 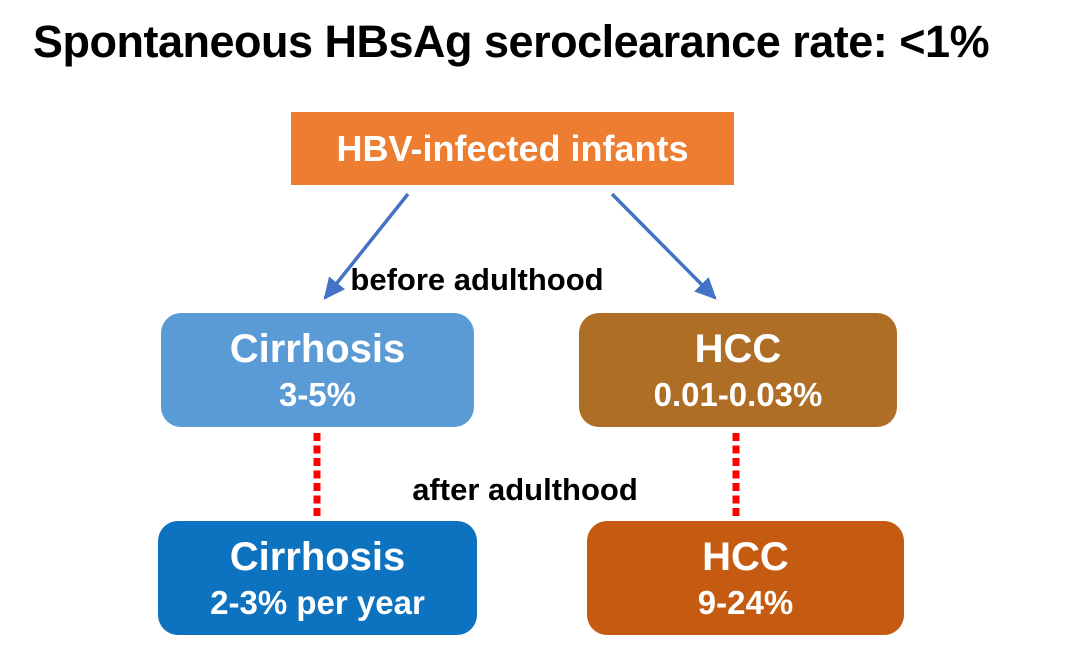 I want to click on node-hcc-after-adulthood: HCC 9-24%, so click(x=745, y=578).